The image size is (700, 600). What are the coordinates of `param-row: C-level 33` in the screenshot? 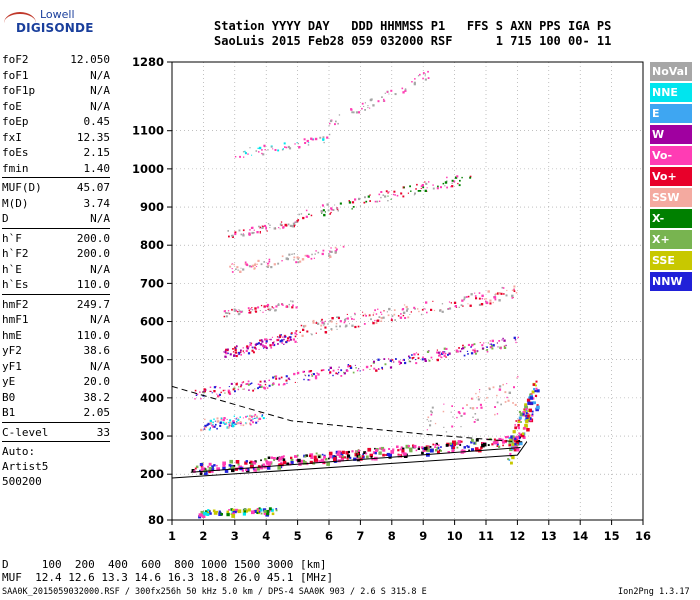 It's located at (56, 433).